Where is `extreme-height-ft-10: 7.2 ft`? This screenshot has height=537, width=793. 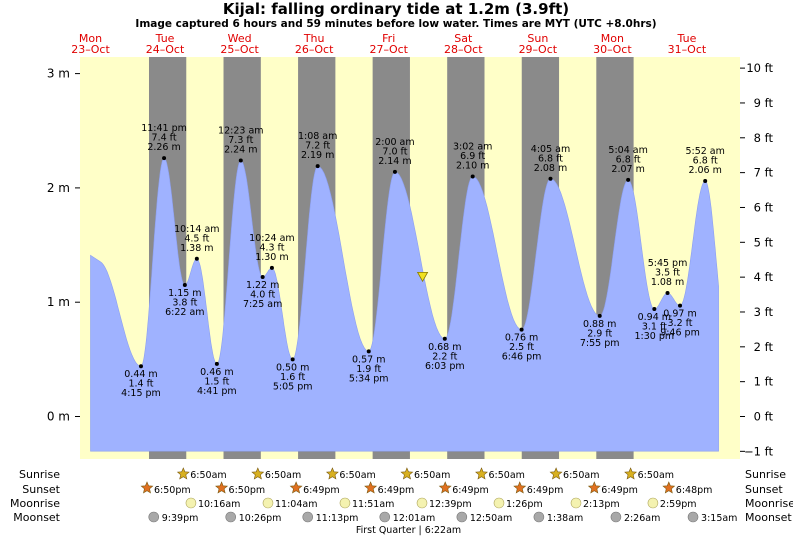
extreme-height-ft-10: 7.2 ft is located at coordinates (317, 146).